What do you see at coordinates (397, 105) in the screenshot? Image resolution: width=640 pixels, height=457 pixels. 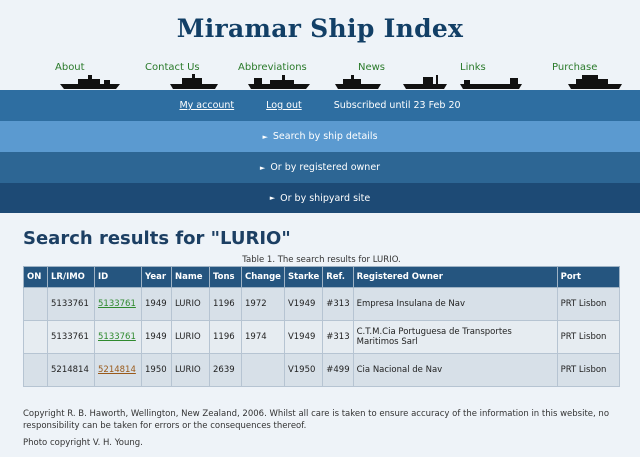 I see `subscription-status: Subscribed until 23 Feb 20` at bounding box center [397, 105].